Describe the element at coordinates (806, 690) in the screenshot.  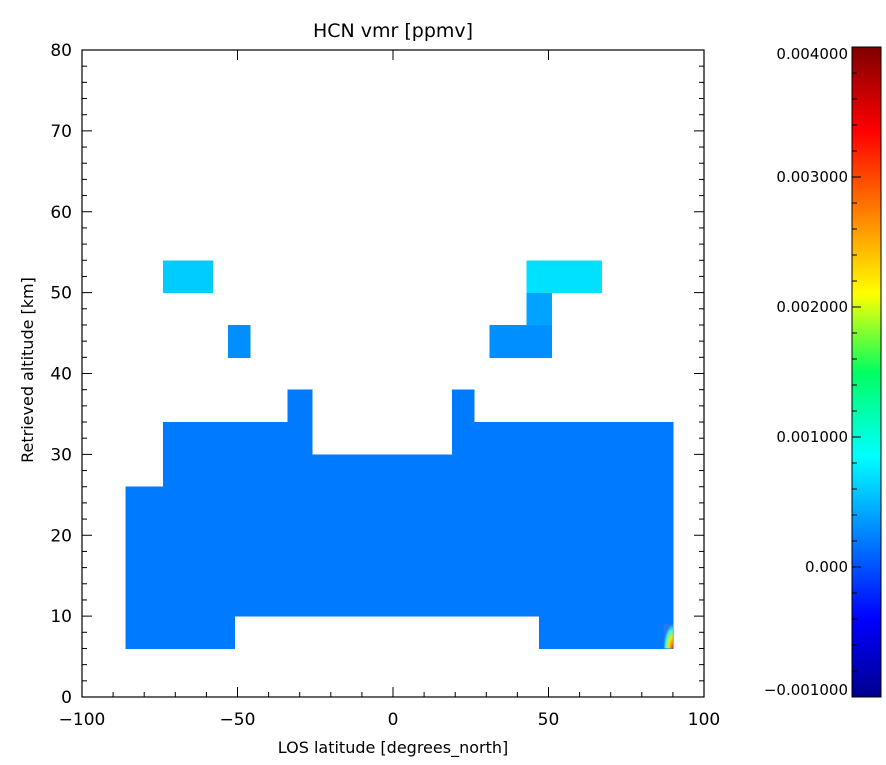
I see `colorbar-tick-label: −0.001000` at that location.